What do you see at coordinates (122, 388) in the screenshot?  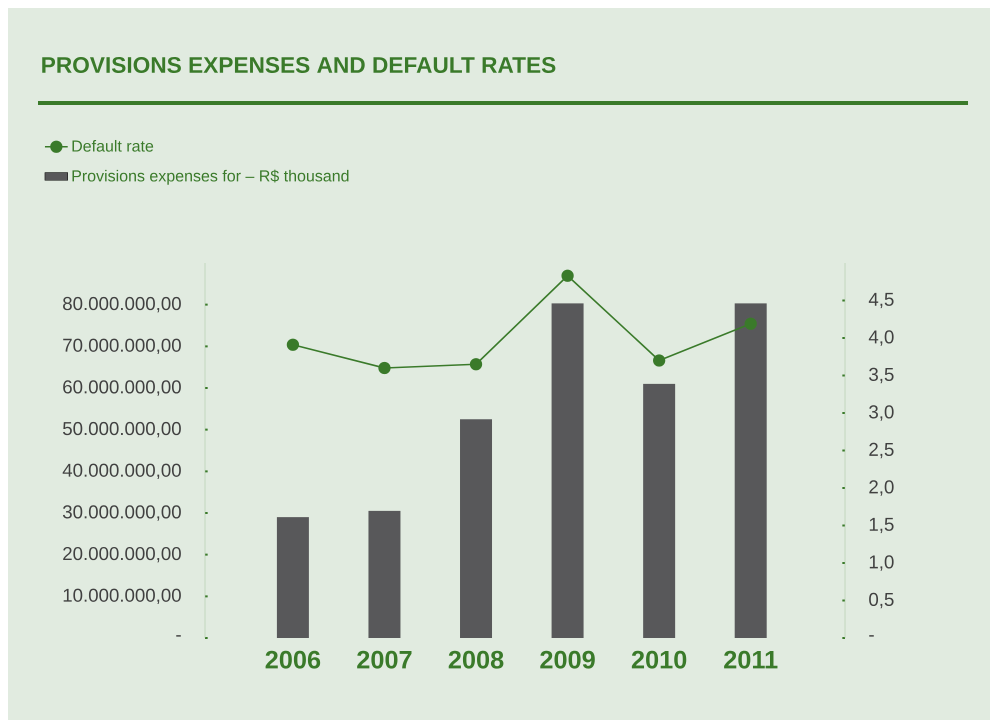 I see `y-tick-label: 60.000.000,00` at bounding box center [122, 388].